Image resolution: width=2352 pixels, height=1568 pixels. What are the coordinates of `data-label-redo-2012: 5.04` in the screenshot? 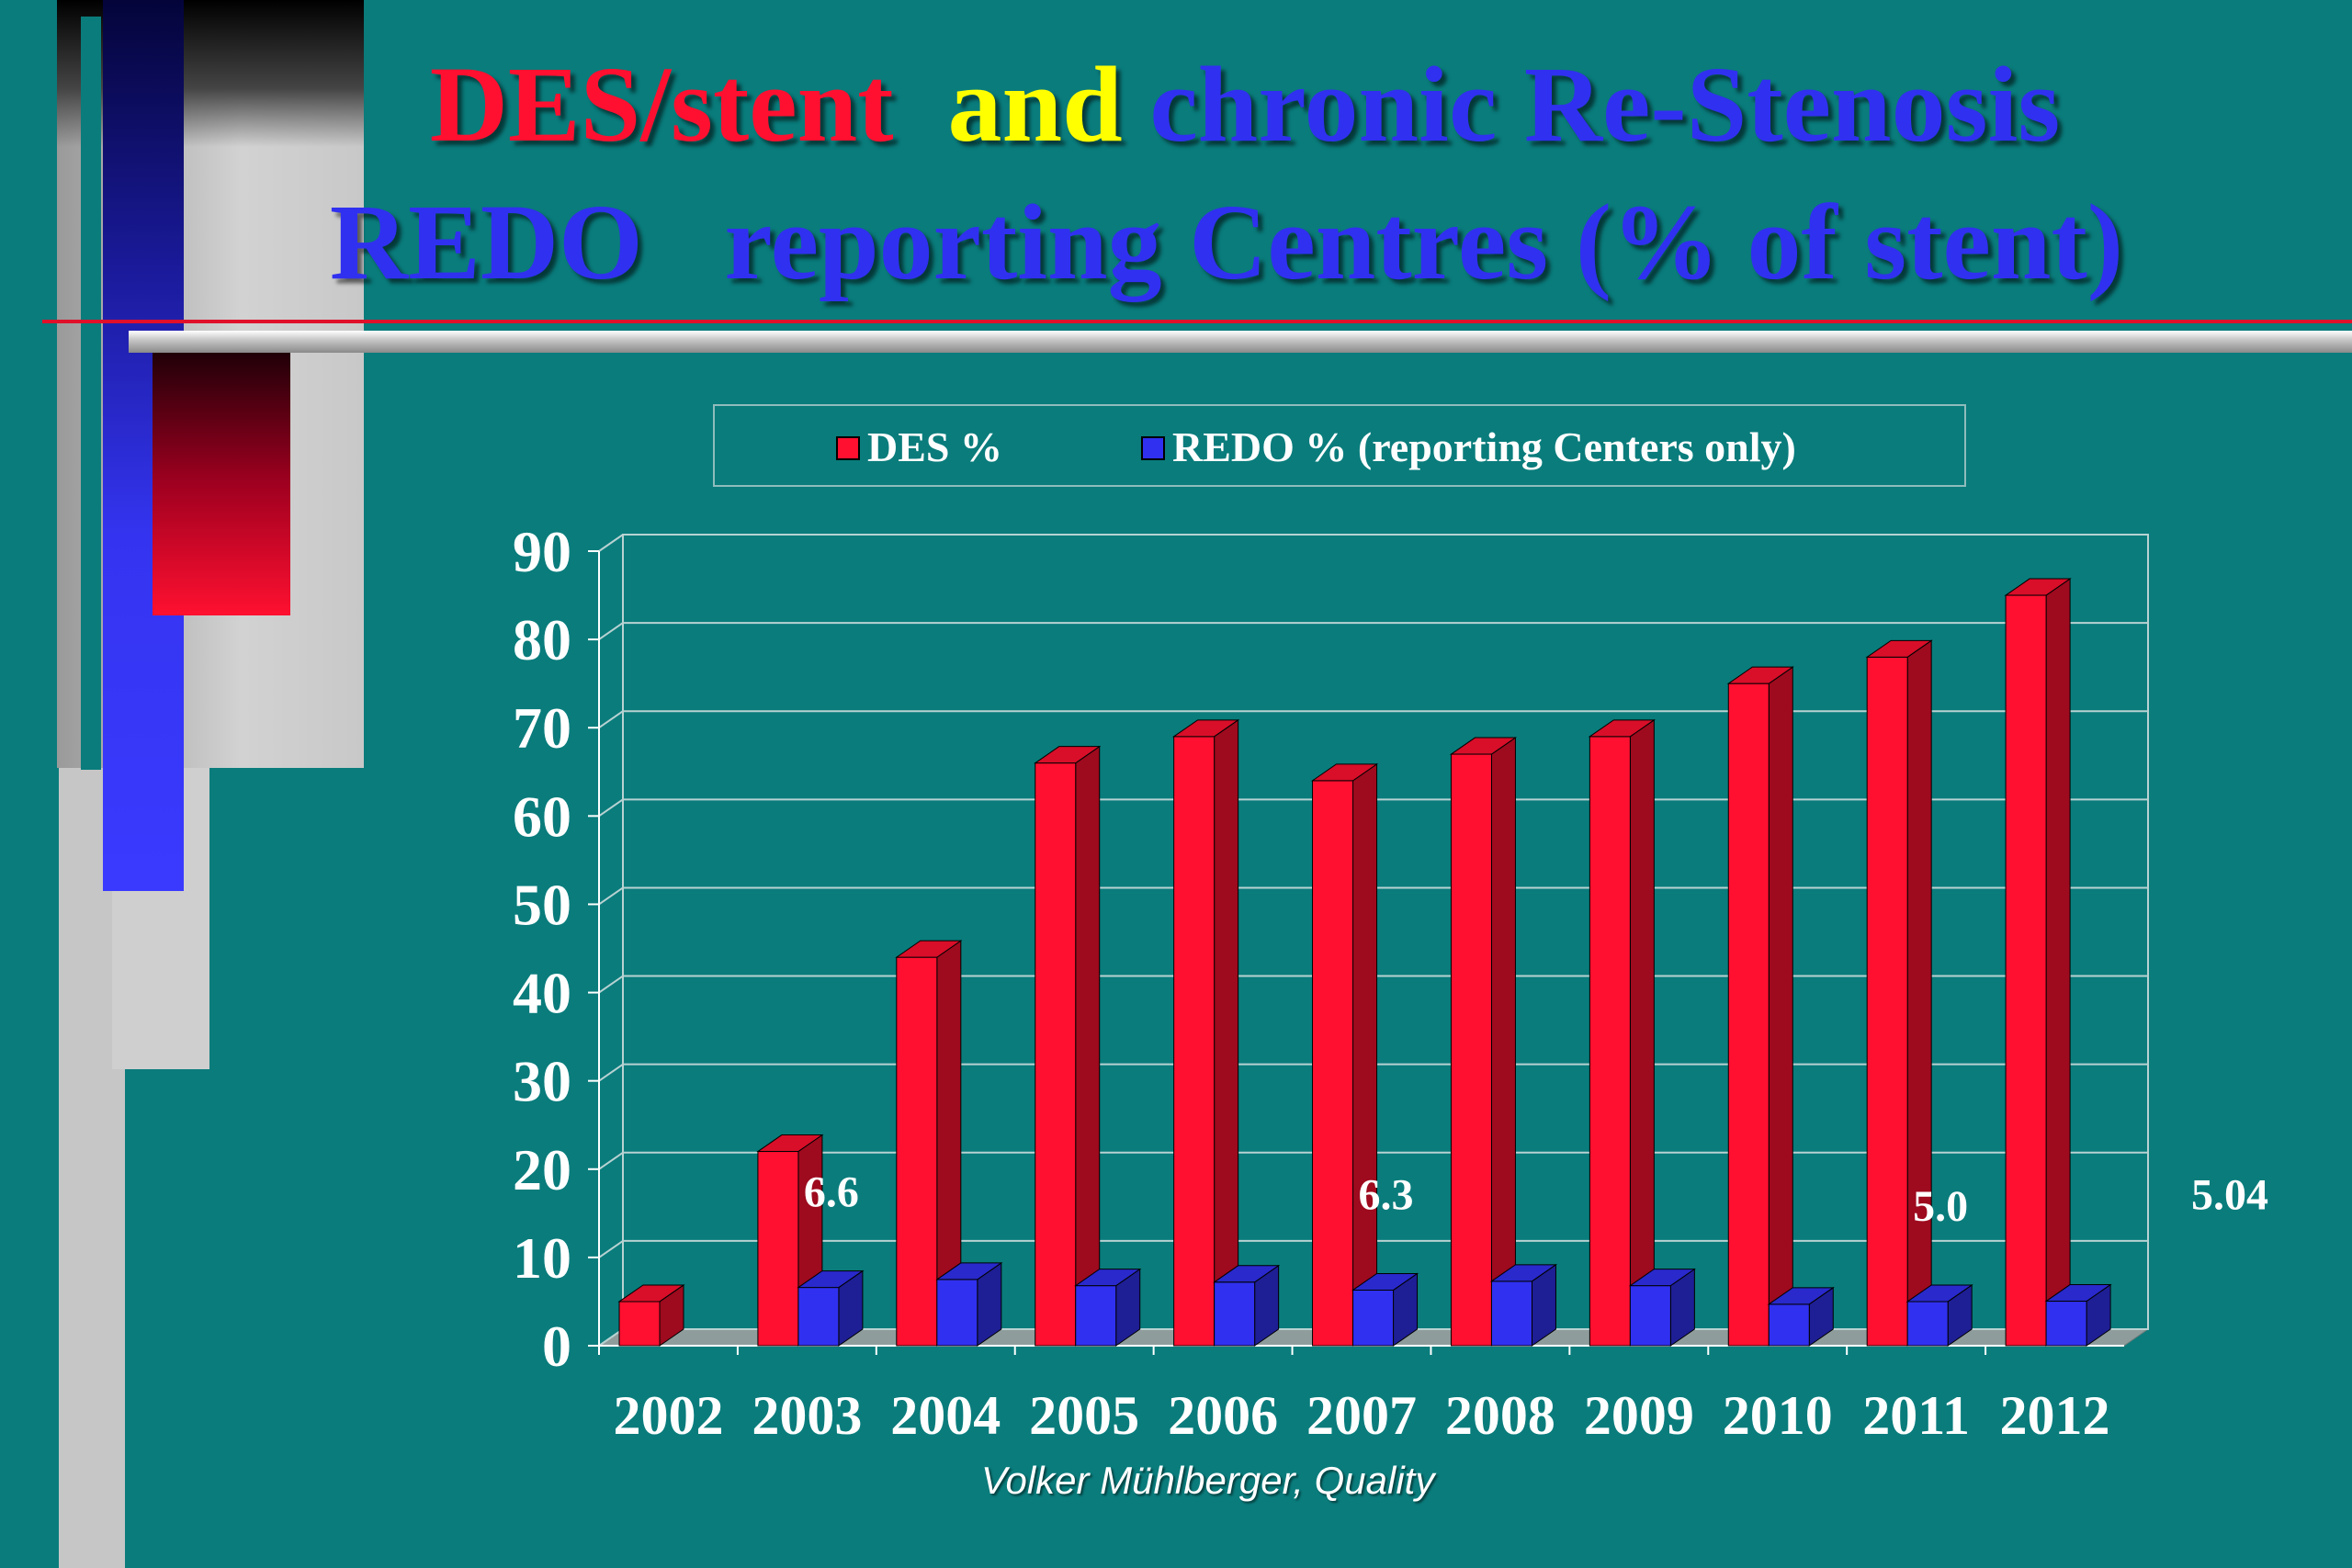 It's located at (2229, 1195).